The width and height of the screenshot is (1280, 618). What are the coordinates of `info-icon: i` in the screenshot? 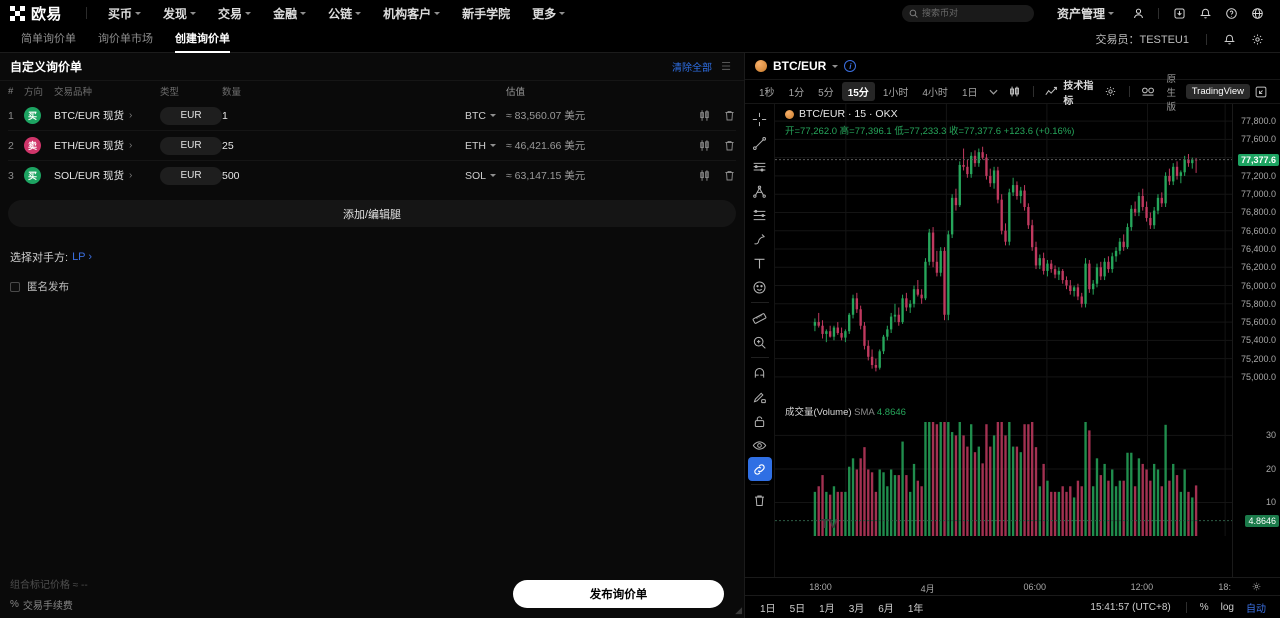 It's located at (850, 66).